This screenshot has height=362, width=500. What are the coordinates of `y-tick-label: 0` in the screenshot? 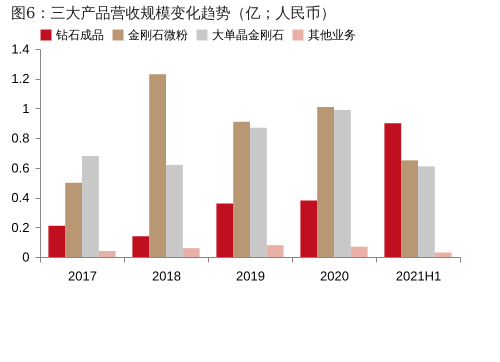 It's located at (26, 257).